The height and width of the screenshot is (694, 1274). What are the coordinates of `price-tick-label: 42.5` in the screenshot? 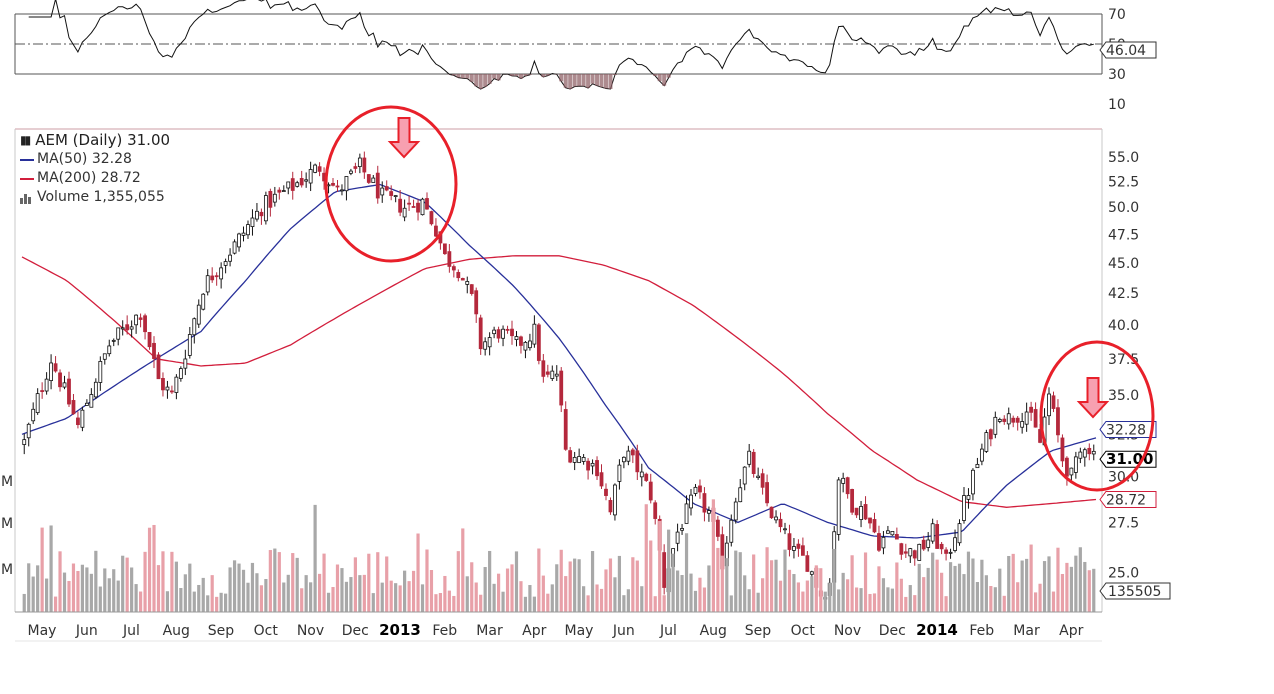 It's located at (1123, 294).